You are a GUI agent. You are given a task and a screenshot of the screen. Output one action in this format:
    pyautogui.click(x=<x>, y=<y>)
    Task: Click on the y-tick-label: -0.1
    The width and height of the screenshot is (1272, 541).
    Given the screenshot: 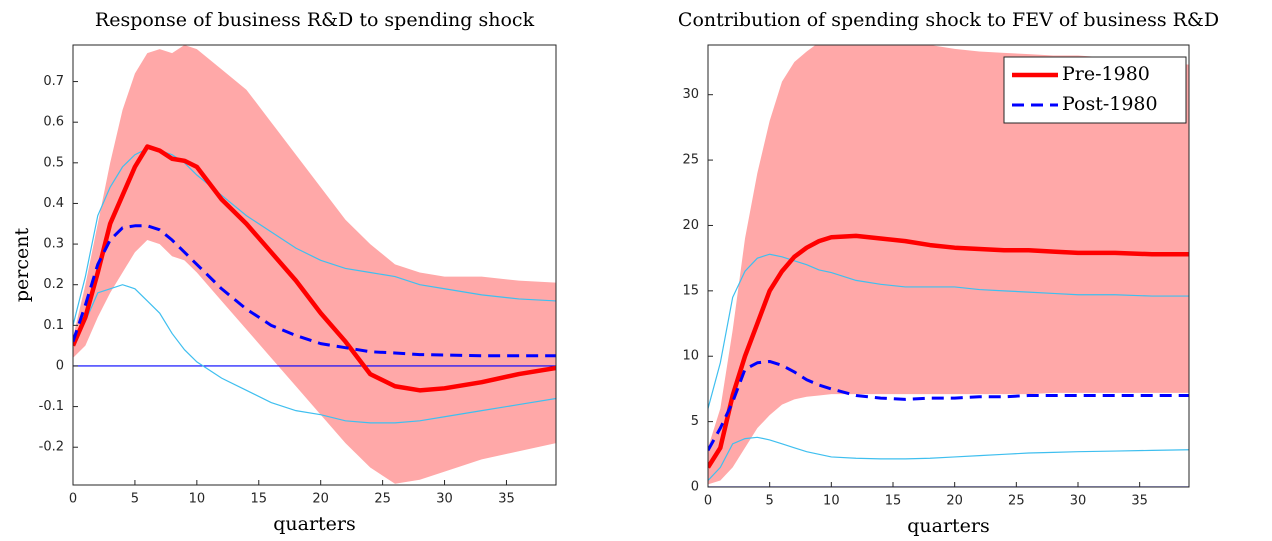 What is the action you would take?
    pyautogui.click(x=51, y=406)
    